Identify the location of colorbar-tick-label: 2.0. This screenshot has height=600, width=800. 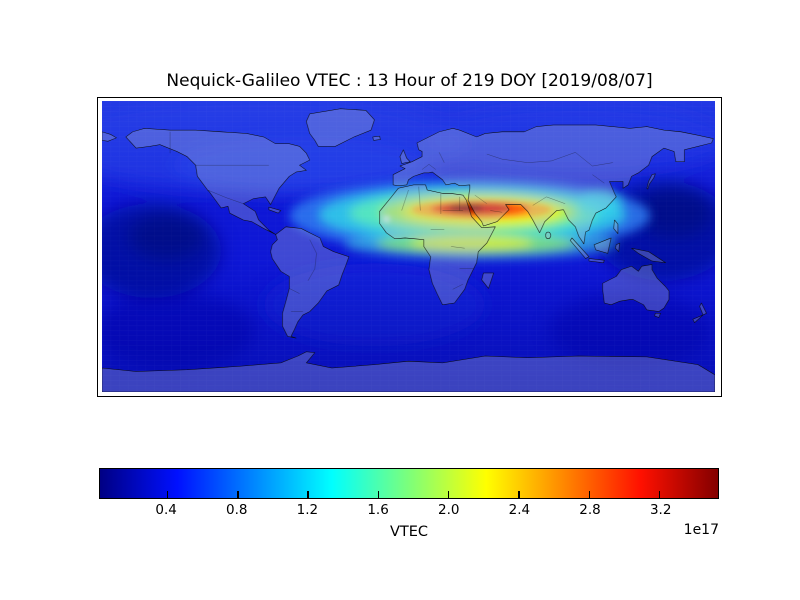
(448, 510).